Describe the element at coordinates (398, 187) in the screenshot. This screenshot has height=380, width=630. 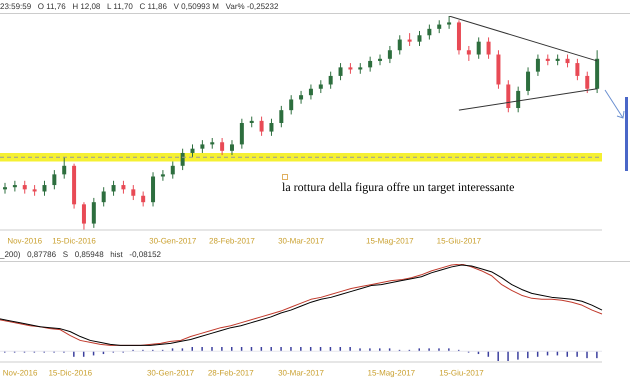
I see `annotation: la rottura della figura offre un target interessante` at that location.